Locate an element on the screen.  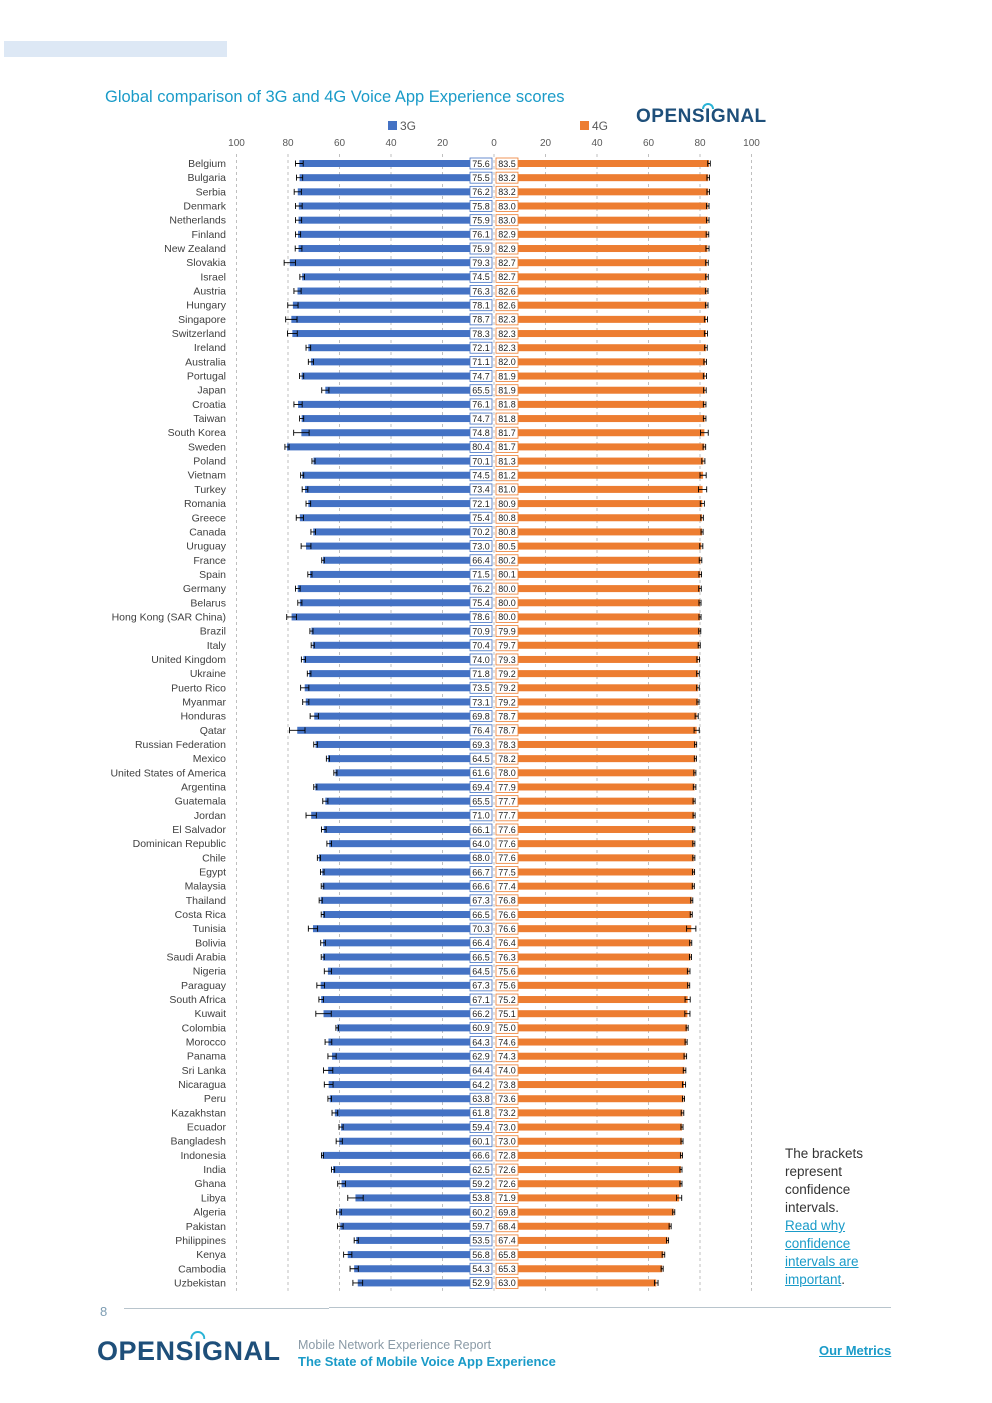
country-label: Malaysia is located at coordinates (206, 887).